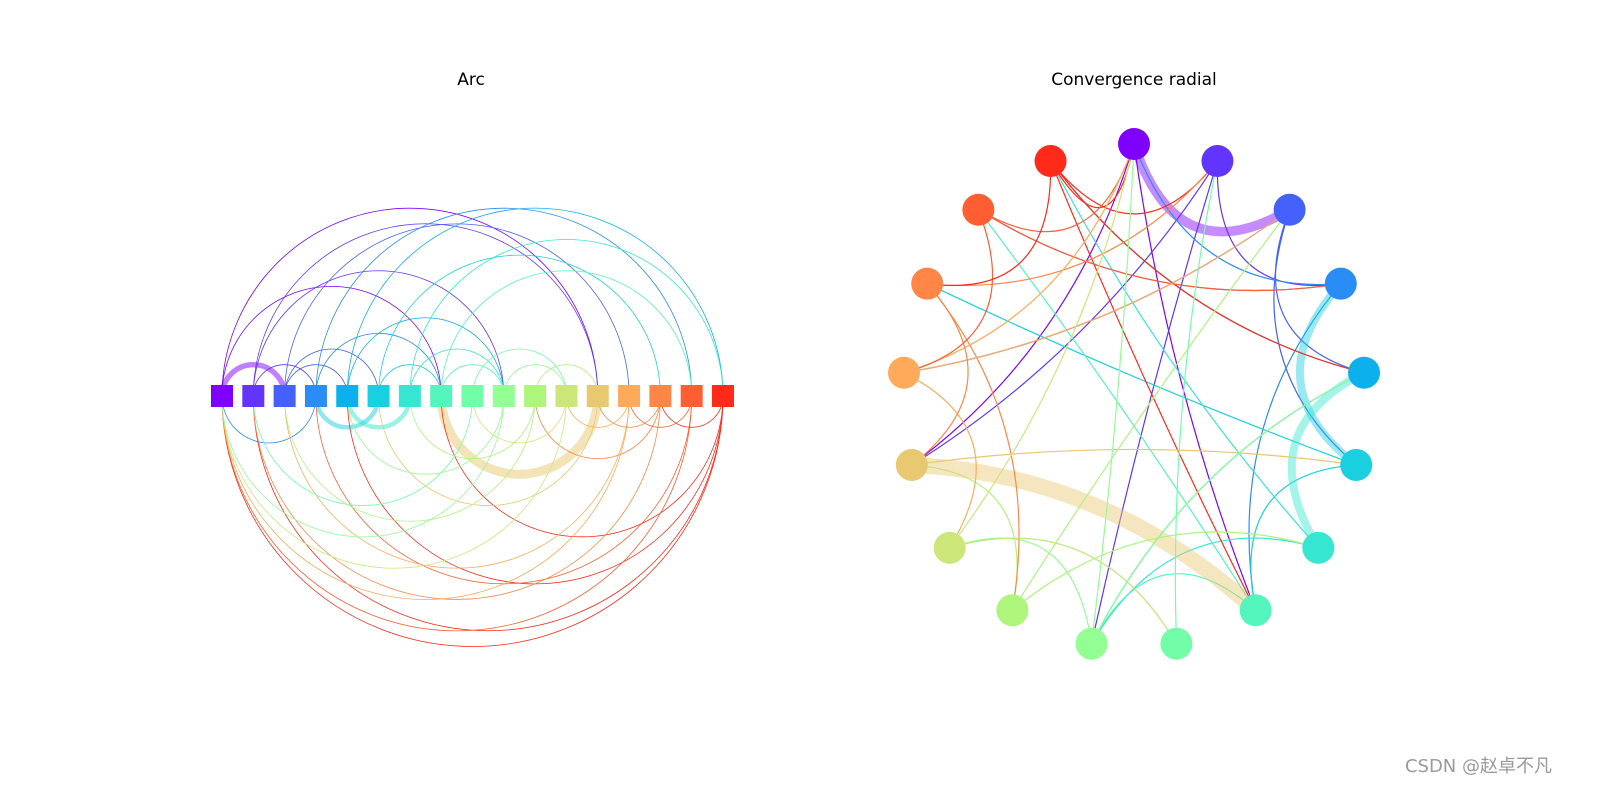 The height and width of the screenshot is (800, 1600). I want to click on arc-title: Arc, so click(471, 80).